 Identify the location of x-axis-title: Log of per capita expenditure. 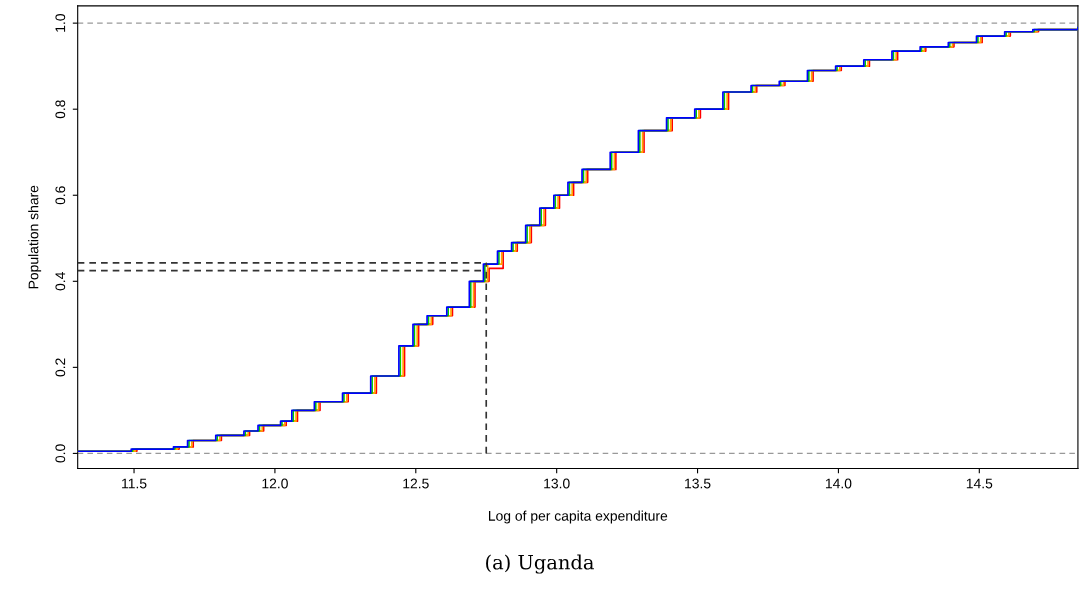
(578, 517).